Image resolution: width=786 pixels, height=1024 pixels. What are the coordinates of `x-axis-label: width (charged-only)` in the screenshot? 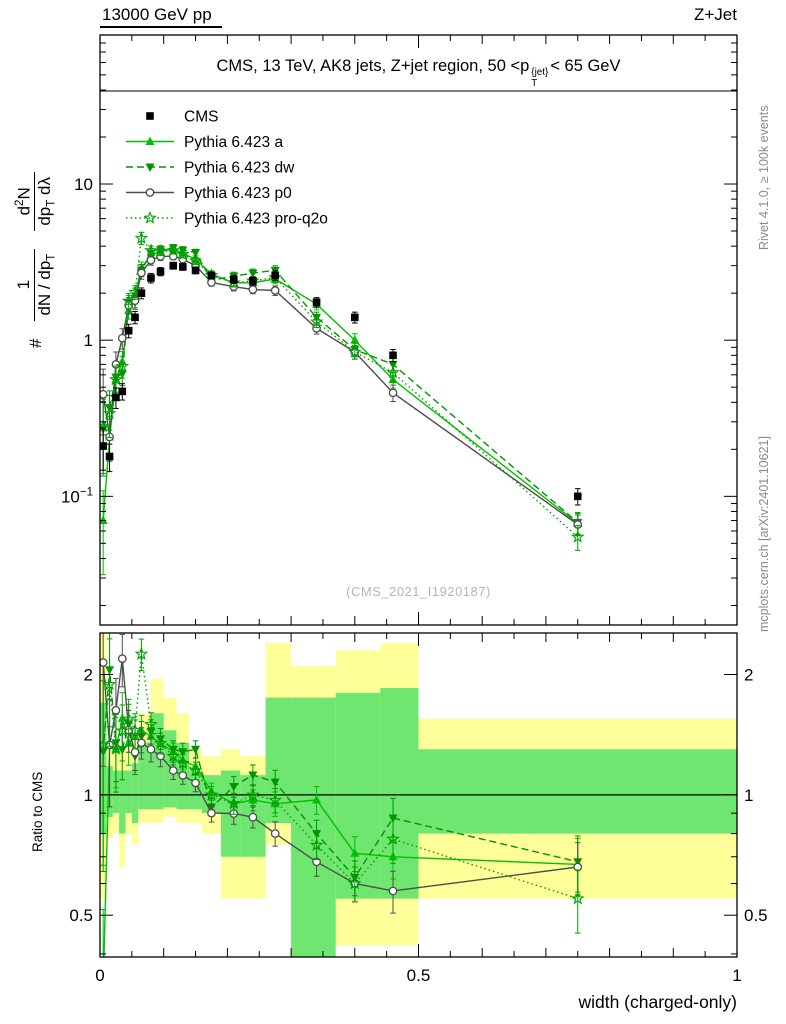 It's located at (657, 1002).